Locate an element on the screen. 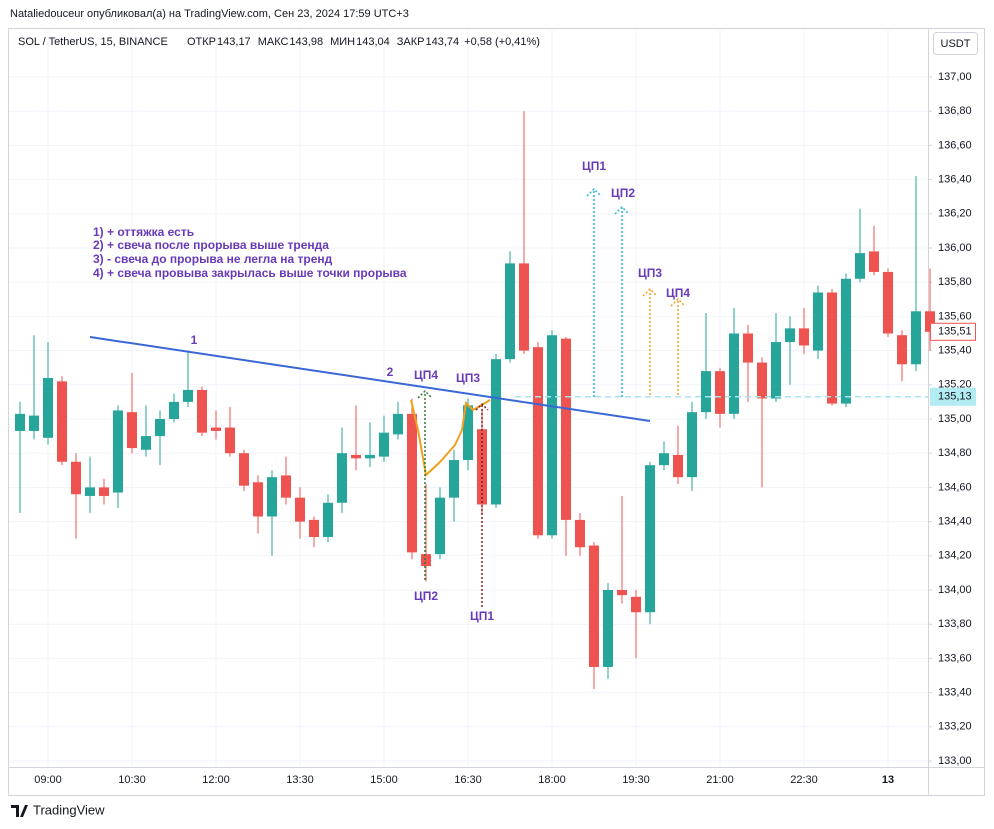  x-tick-label: 22:30 is located at coordinates (804, 780).